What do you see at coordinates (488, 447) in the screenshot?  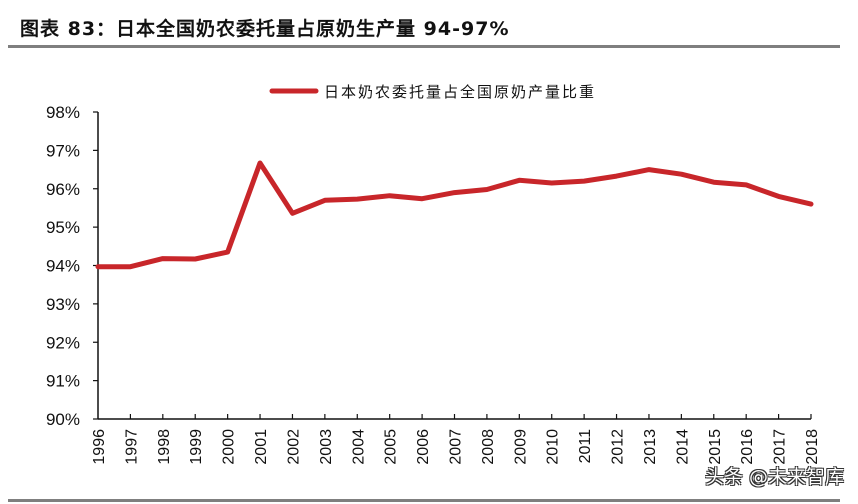 I see `x-tick-label: 2008` at bounding box center [488, 447].